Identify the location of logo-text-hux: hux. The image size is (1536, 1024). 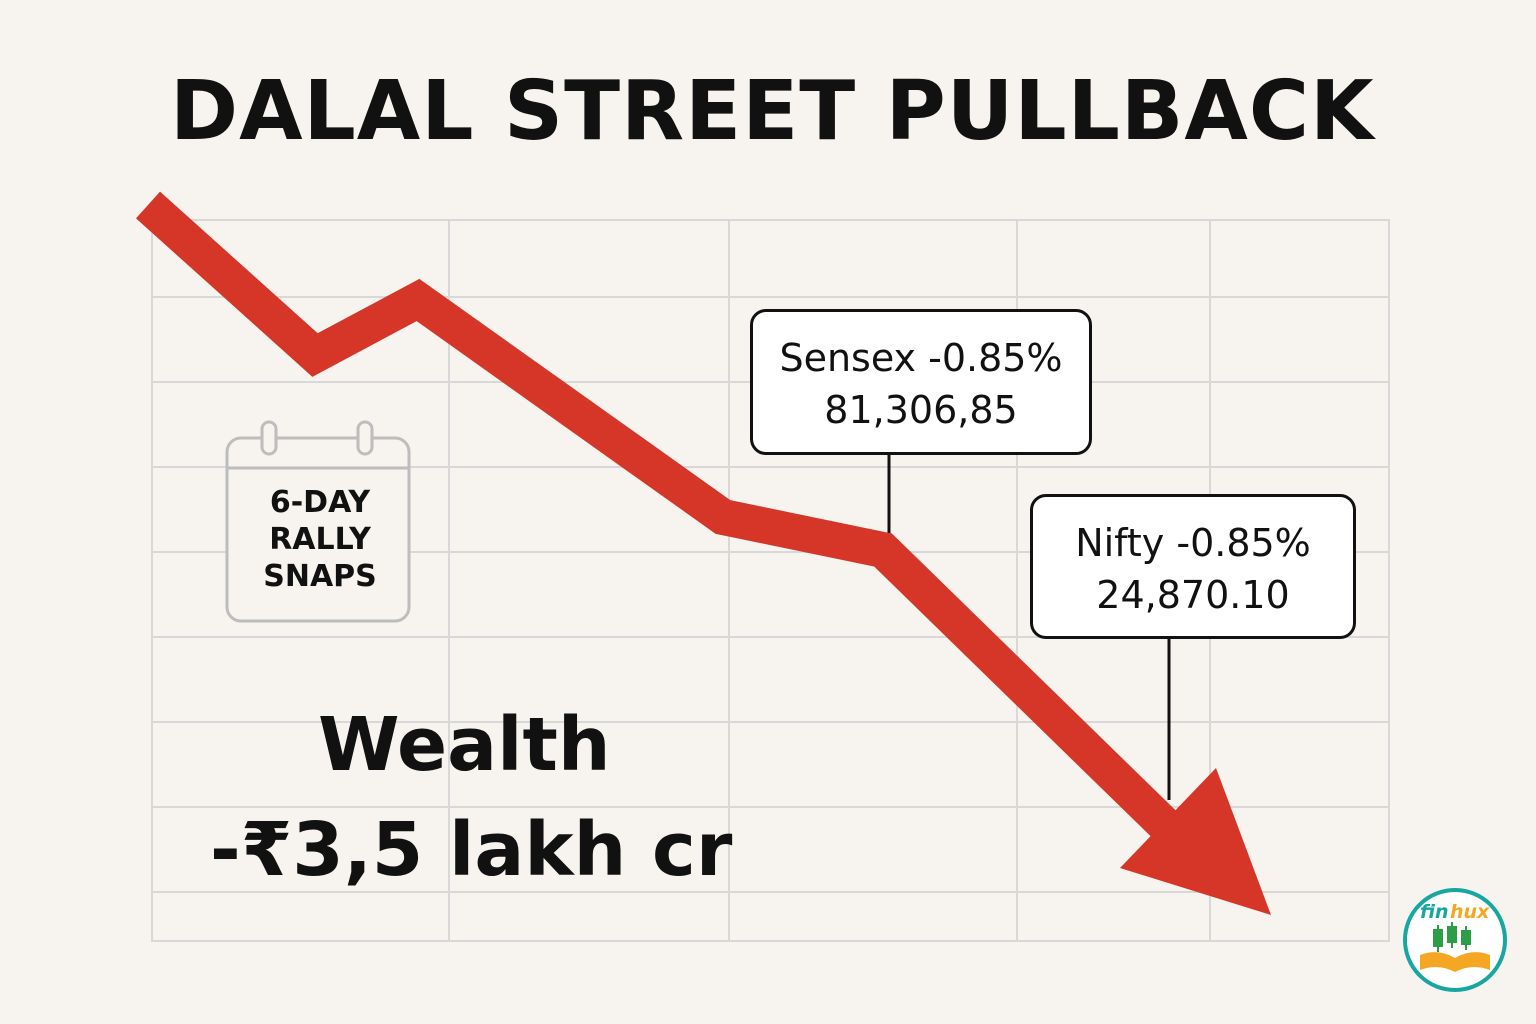
(1470, 912).